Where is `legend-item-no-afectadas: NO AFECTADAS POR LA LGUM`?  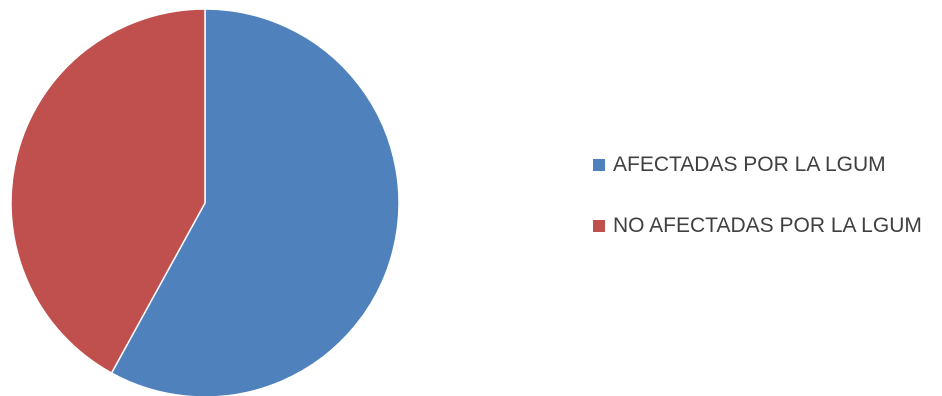
legend-item-no-afectadas: NO AFECTADAS POR LA LGUM is located at coordinates (765, 226).